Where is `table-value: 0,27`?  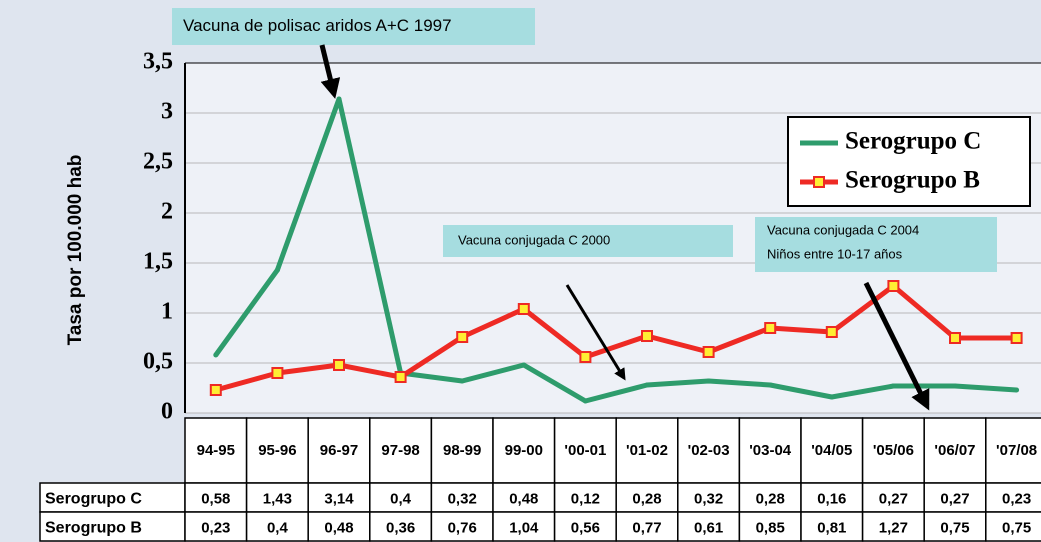 table-value: 0,27 is located at coordinates (954, 498).